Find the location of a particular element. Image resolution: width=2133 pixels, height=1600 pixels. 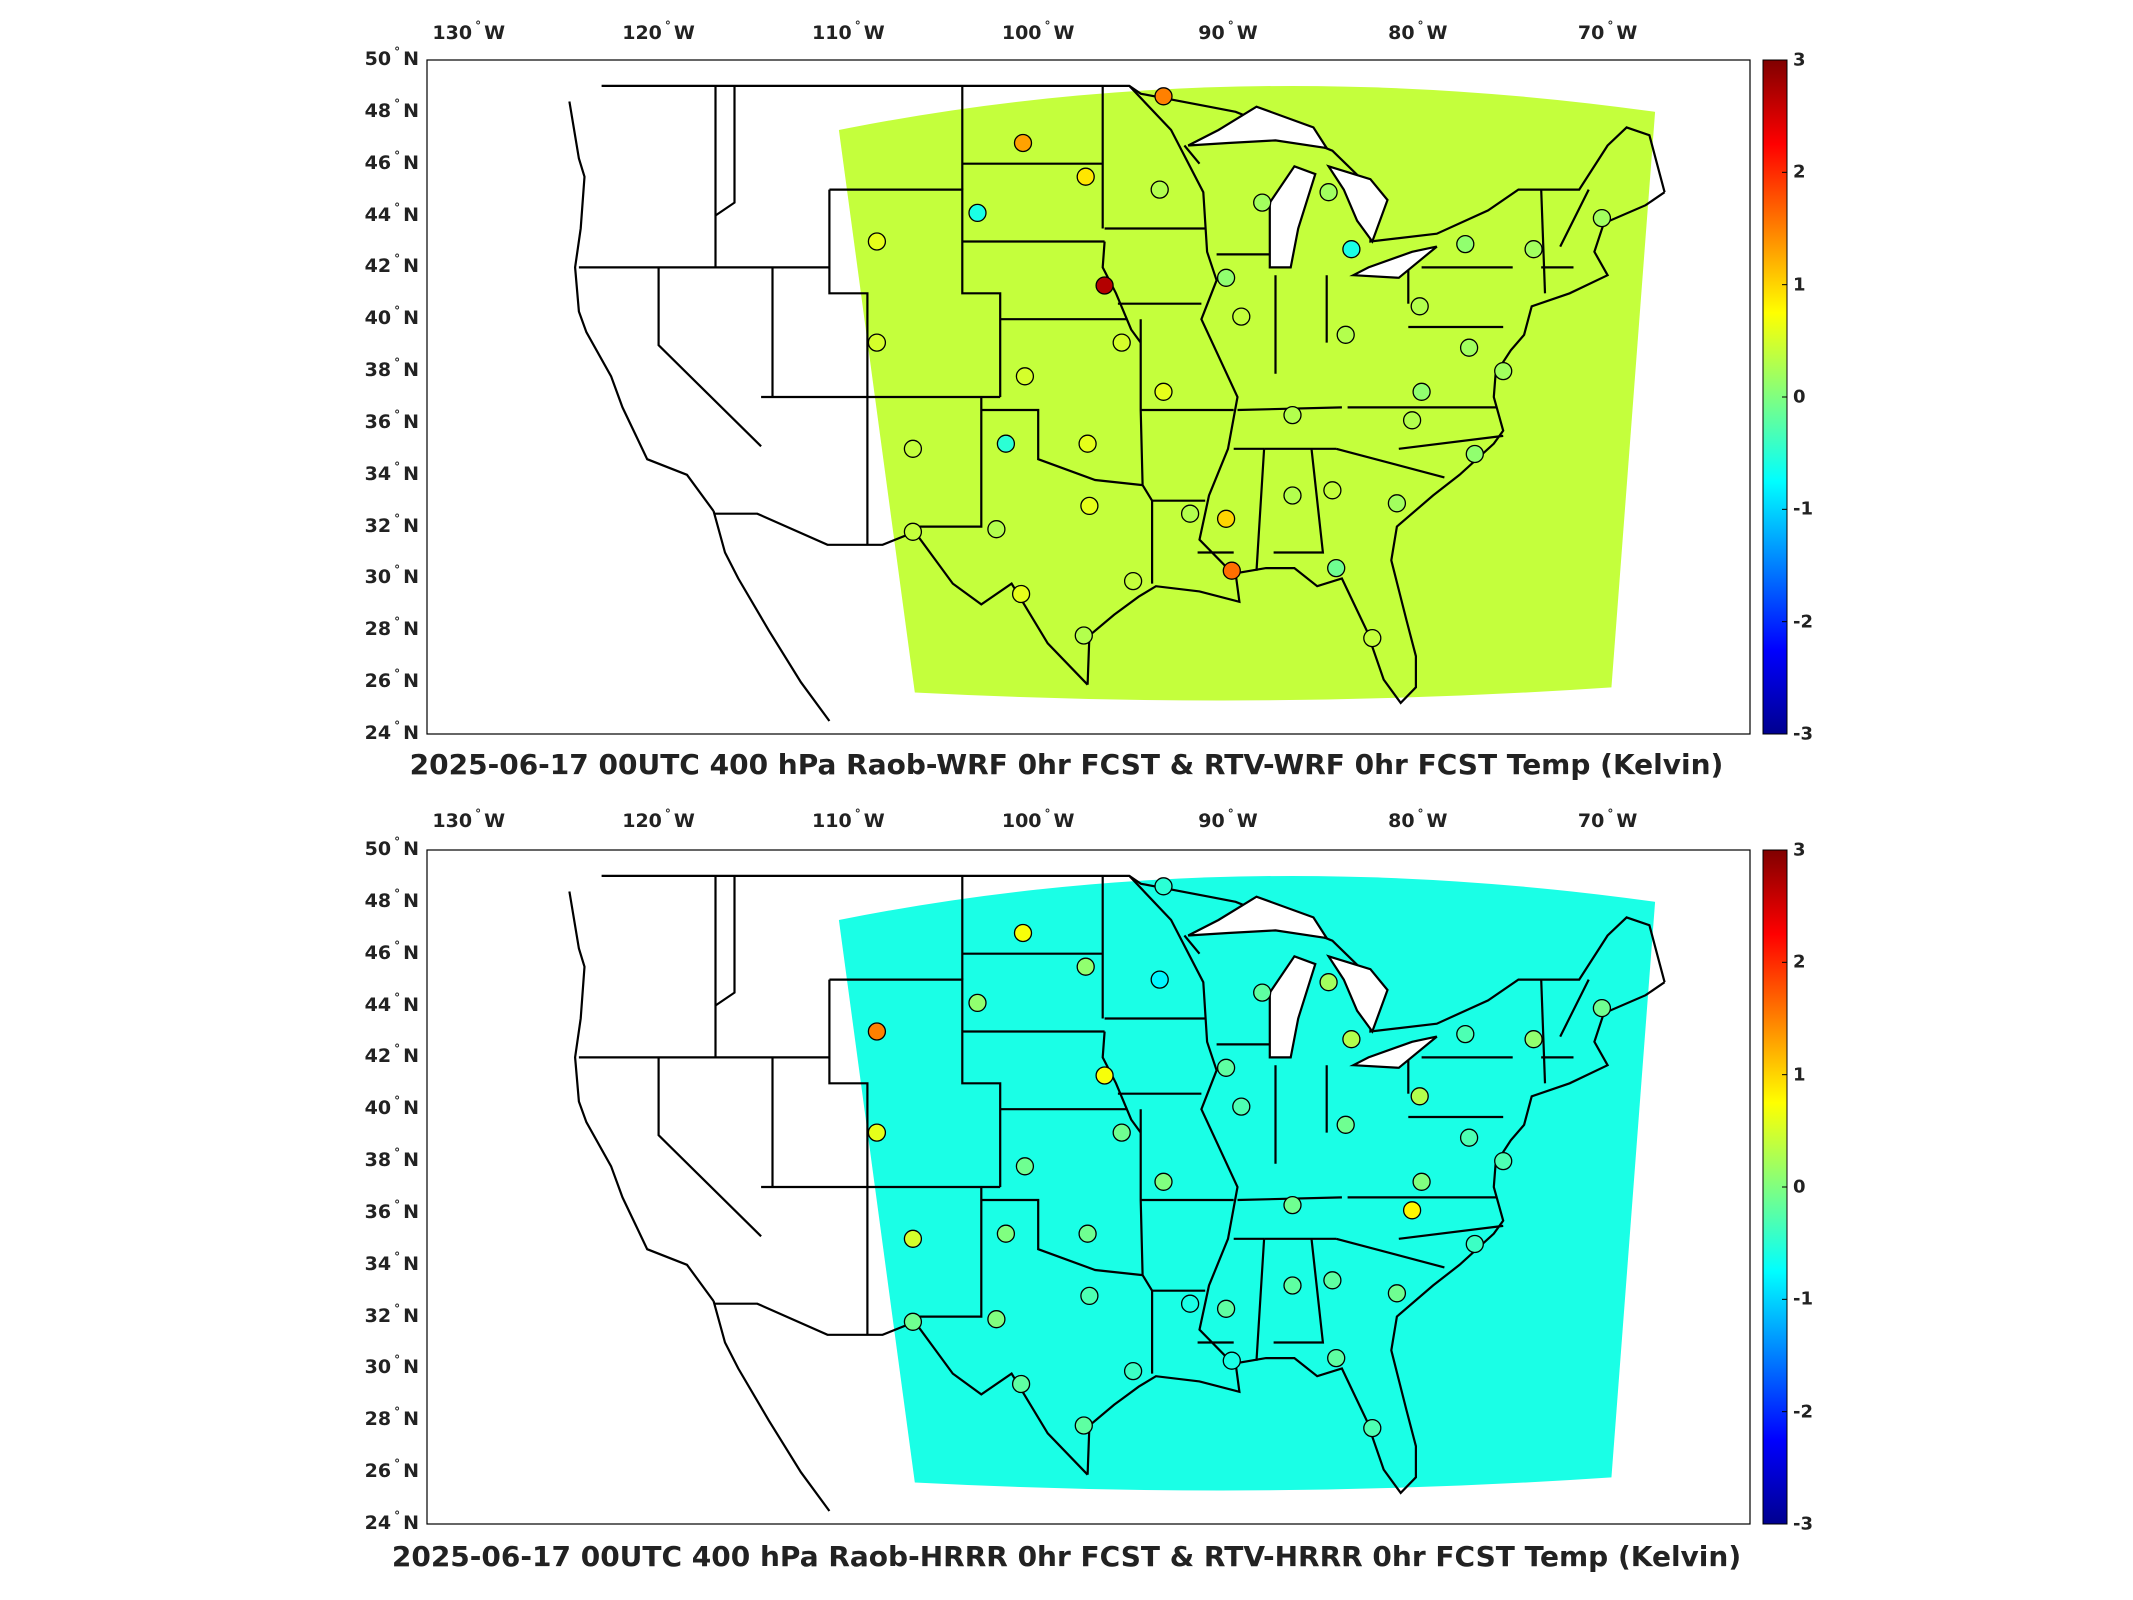

lat-tick-label: 28 ° N is located at coordinates (391, 1418).